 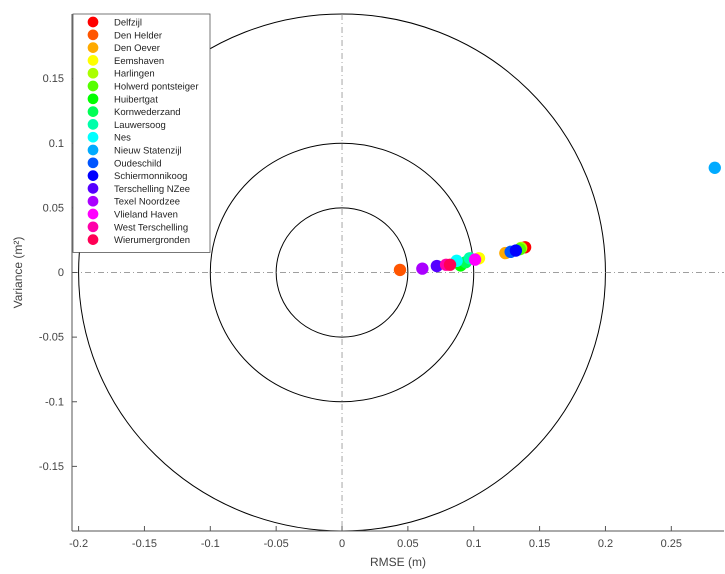 I want to click on x-tick-label: -0.1, so click(x=210, y=544).